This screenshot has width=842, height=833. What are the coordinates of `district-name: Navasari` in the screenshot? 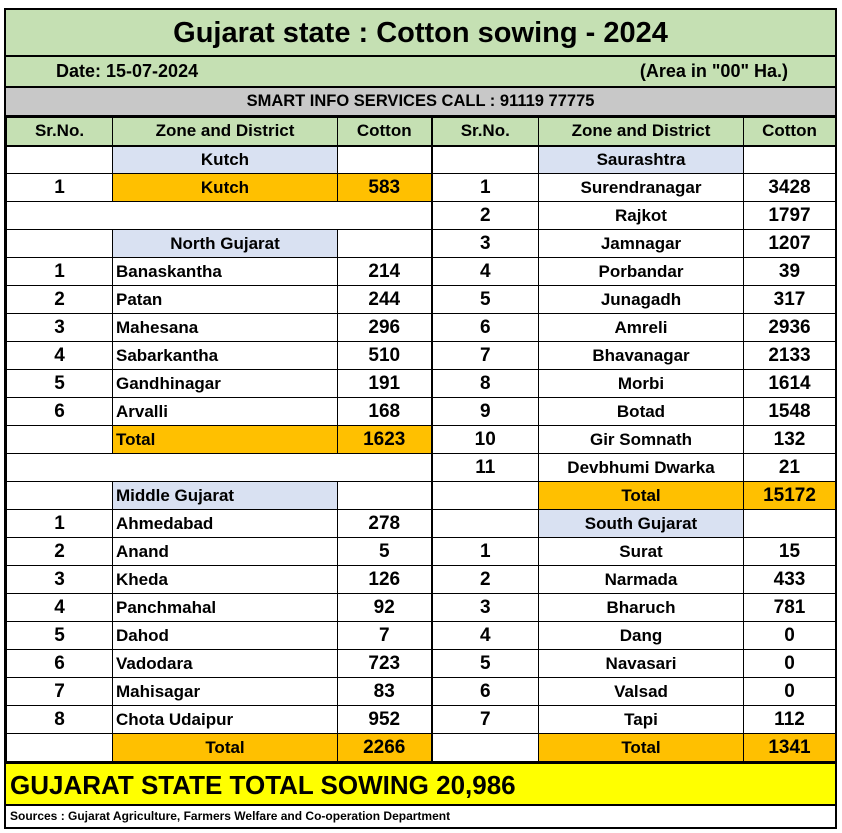 It's located at (641, 663).